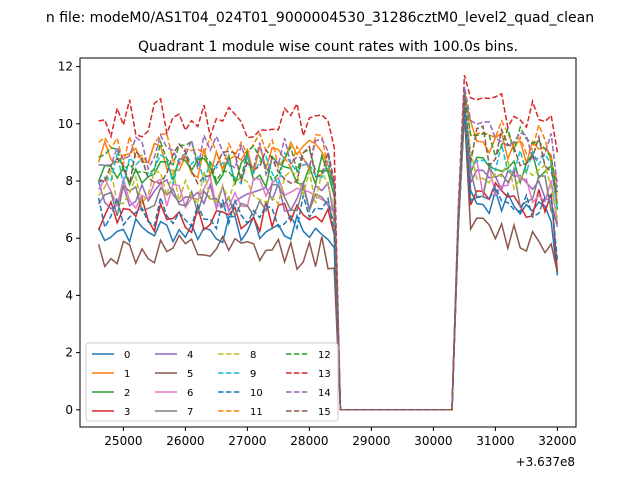  Describe the element at coordinates (253, 374) in the screenshot. I see `legend-label-9: 9` at that location.